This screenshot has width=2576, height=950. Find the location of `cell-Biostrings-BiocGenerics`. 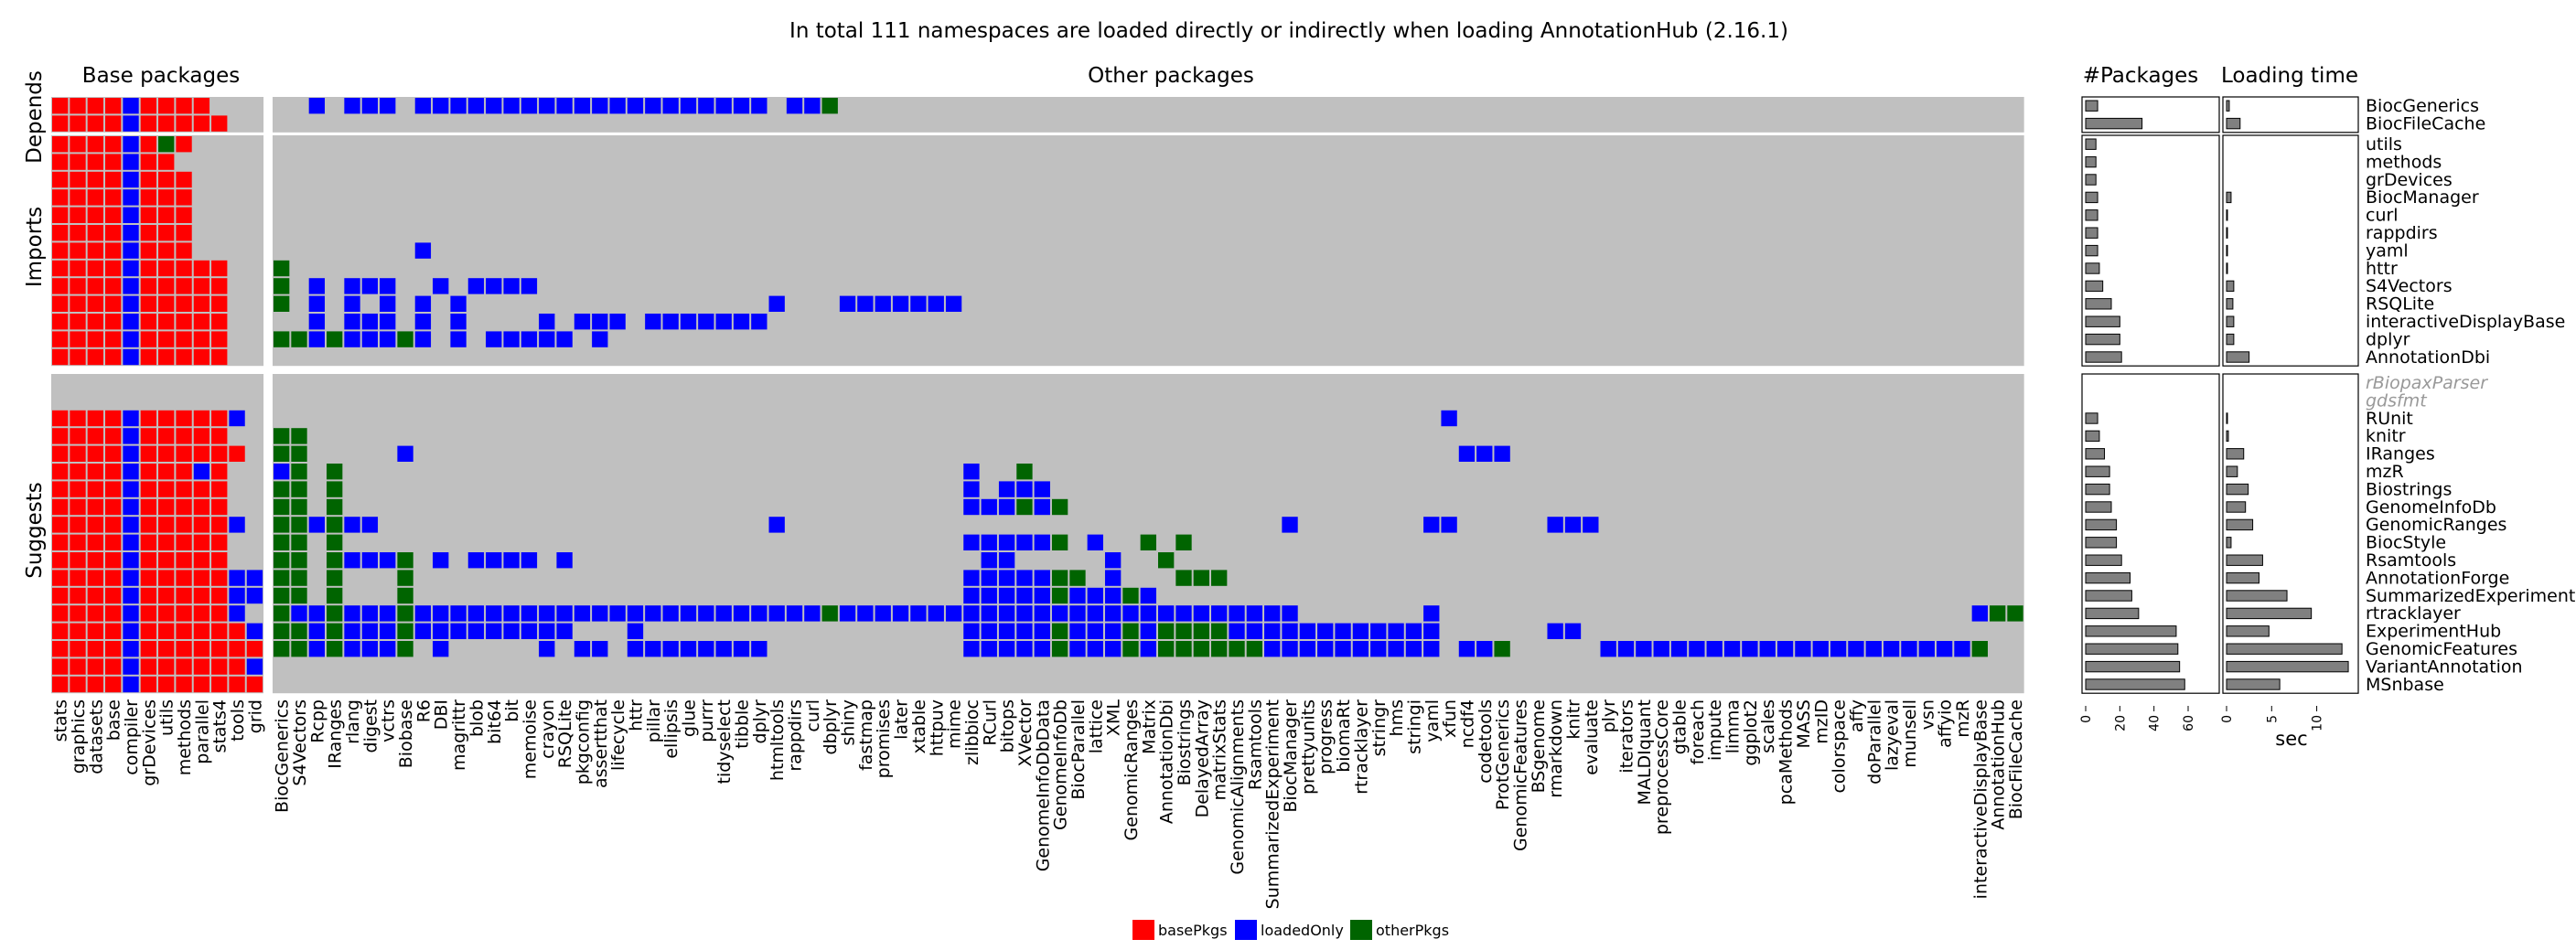

cell-Biostrings-BiocGenerics is located at coordinates (282, 489).